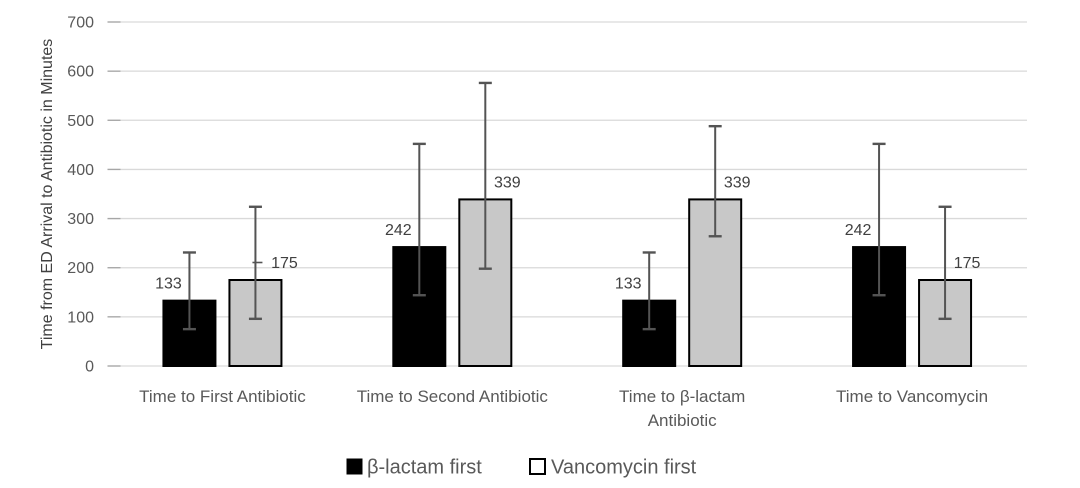 The image size is (1080, 488). Describe the element at coordinates (80, 170) in the screenshot. I see `y-tick-label: 400` at that location.